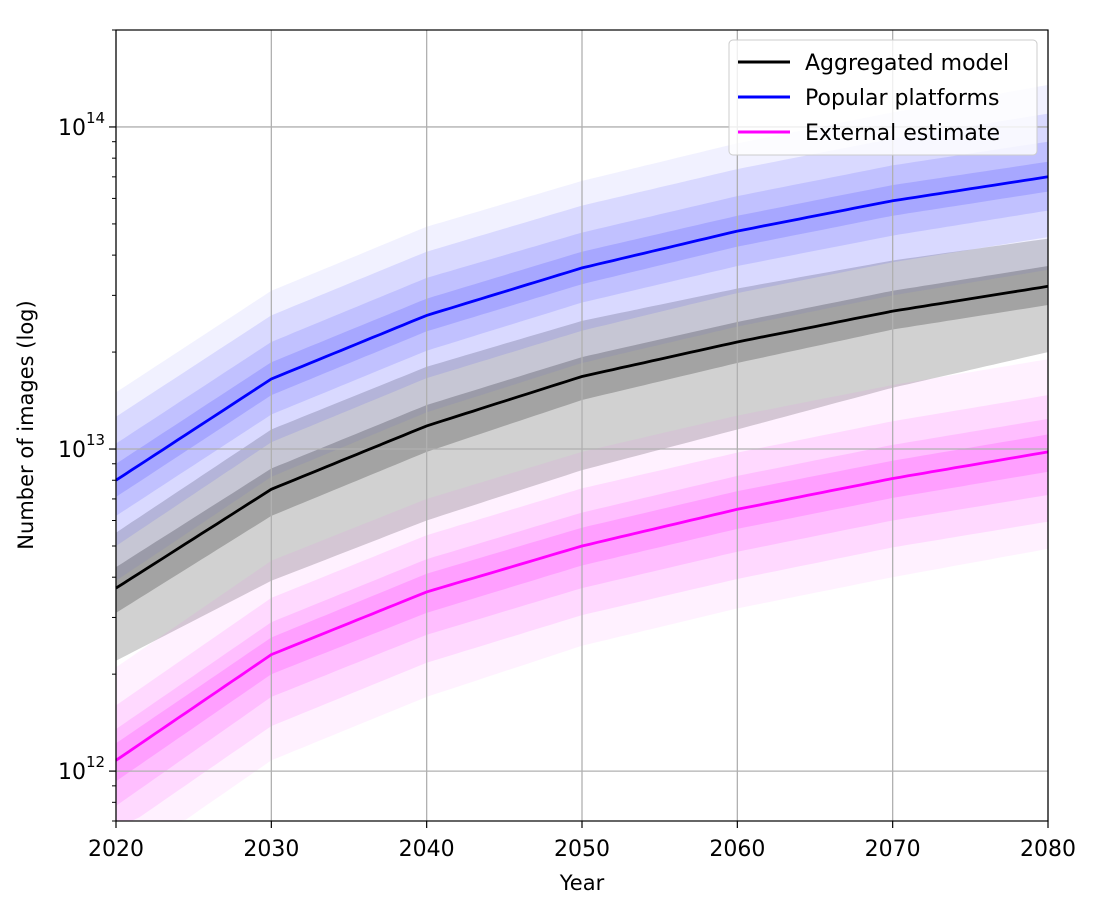 This screenshot has width=1113, height=901. I want to click on y-tick-label-0: 10, so click(72, 772).